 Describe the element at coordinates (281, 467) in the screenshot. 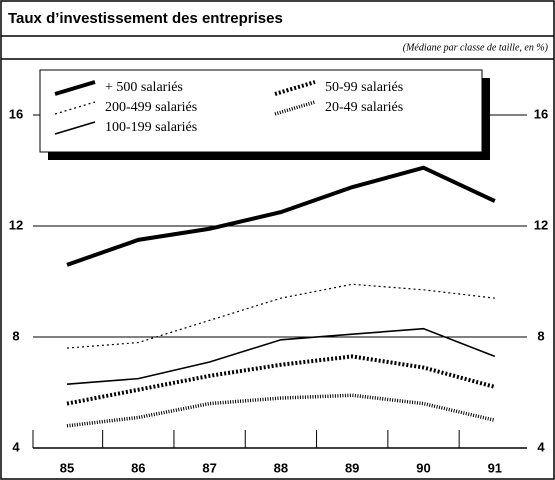

I see `x-tick-label: 88` at that location.